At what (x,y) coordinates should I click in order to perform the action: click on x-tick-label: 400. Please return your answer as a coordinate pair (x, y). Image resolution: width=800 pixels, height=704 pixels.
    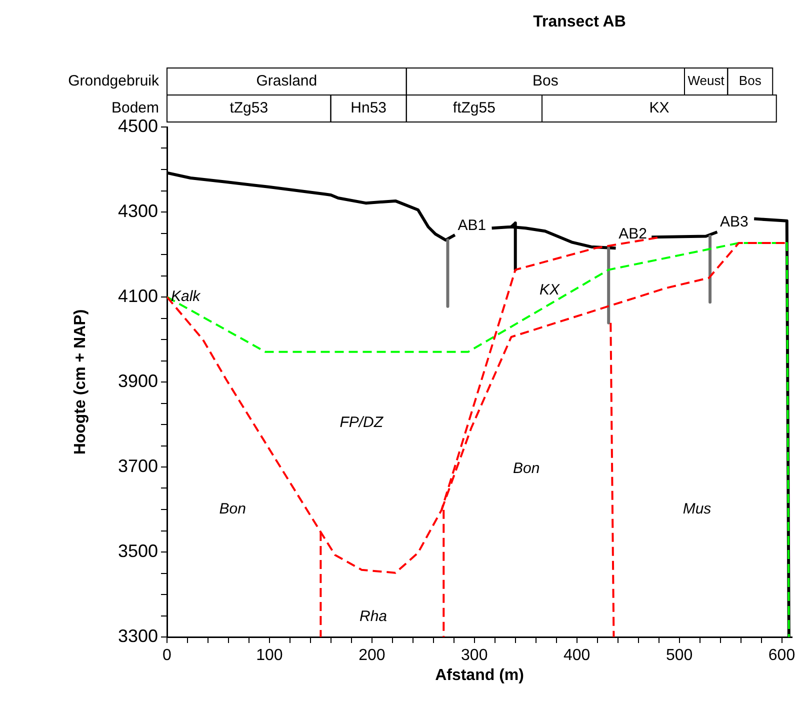
    Looking at the image, I should click on (576, 655).